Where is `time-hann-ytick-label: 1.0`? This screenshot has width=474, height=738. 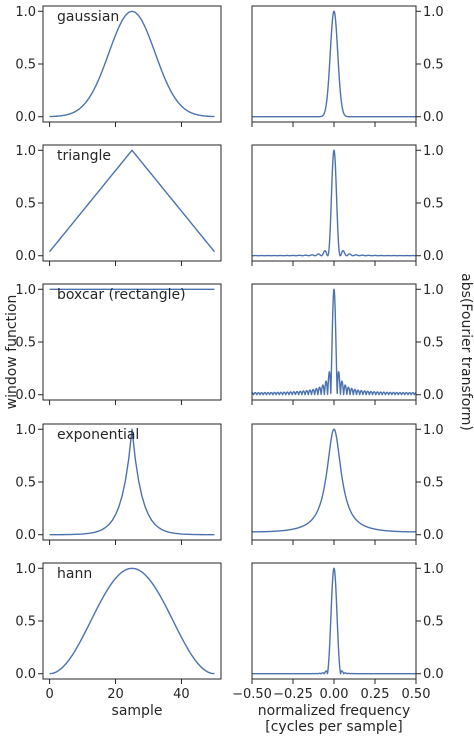
time-hann-ytick-label: 1.0 is located at coordinates (25, 569).